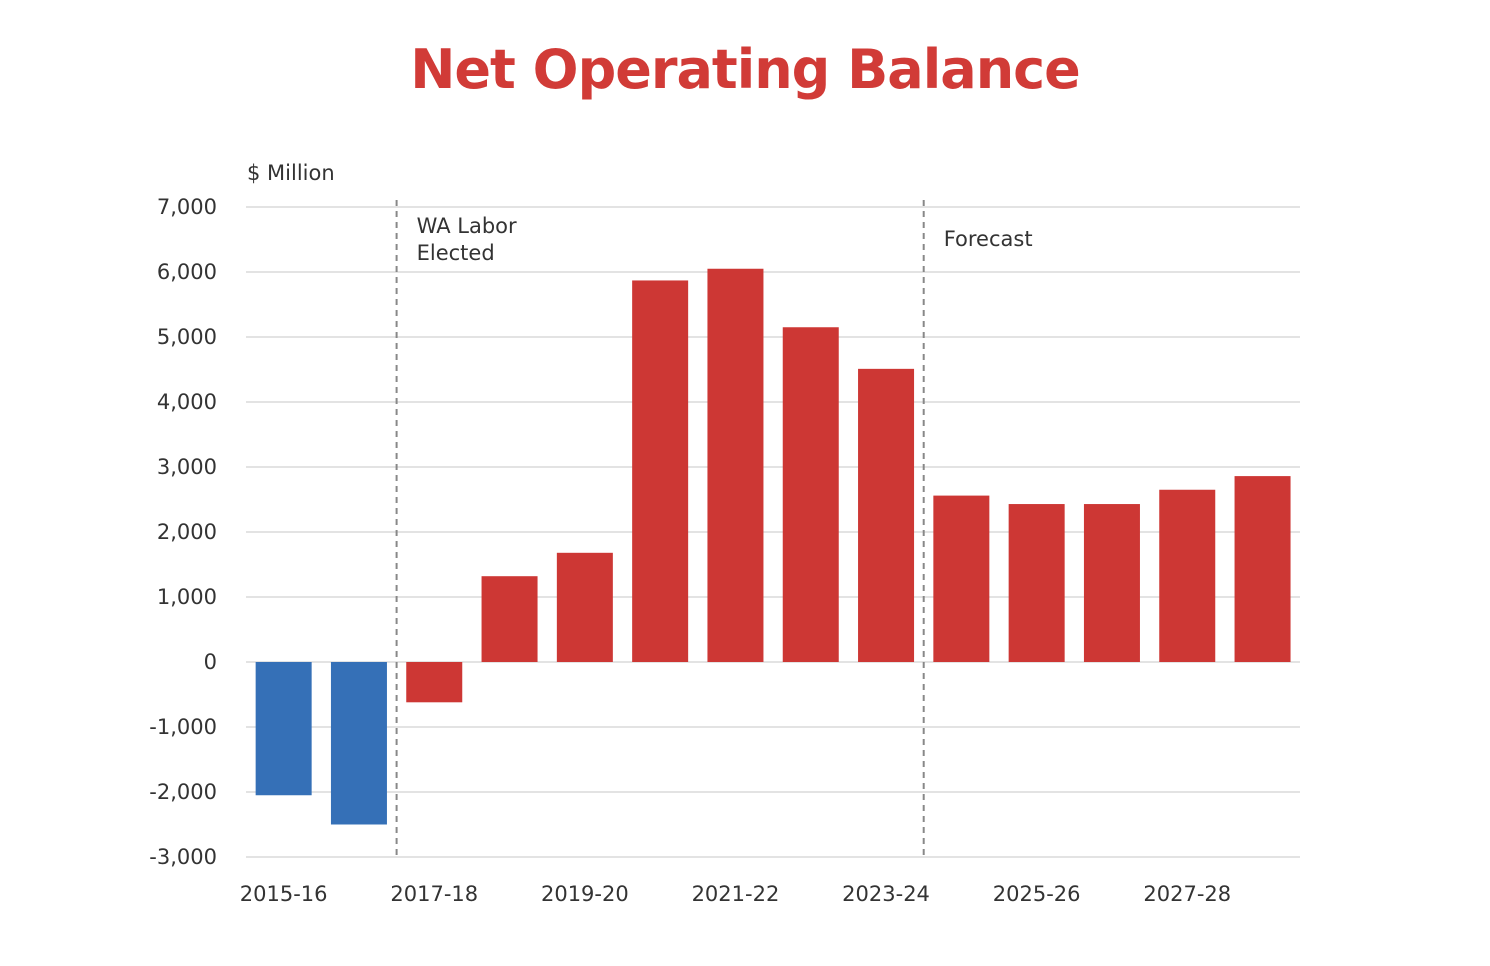  Describe the element at coordinates (187, 532) in the screenshot. I see `y-tick-label: 2,000` at that location.